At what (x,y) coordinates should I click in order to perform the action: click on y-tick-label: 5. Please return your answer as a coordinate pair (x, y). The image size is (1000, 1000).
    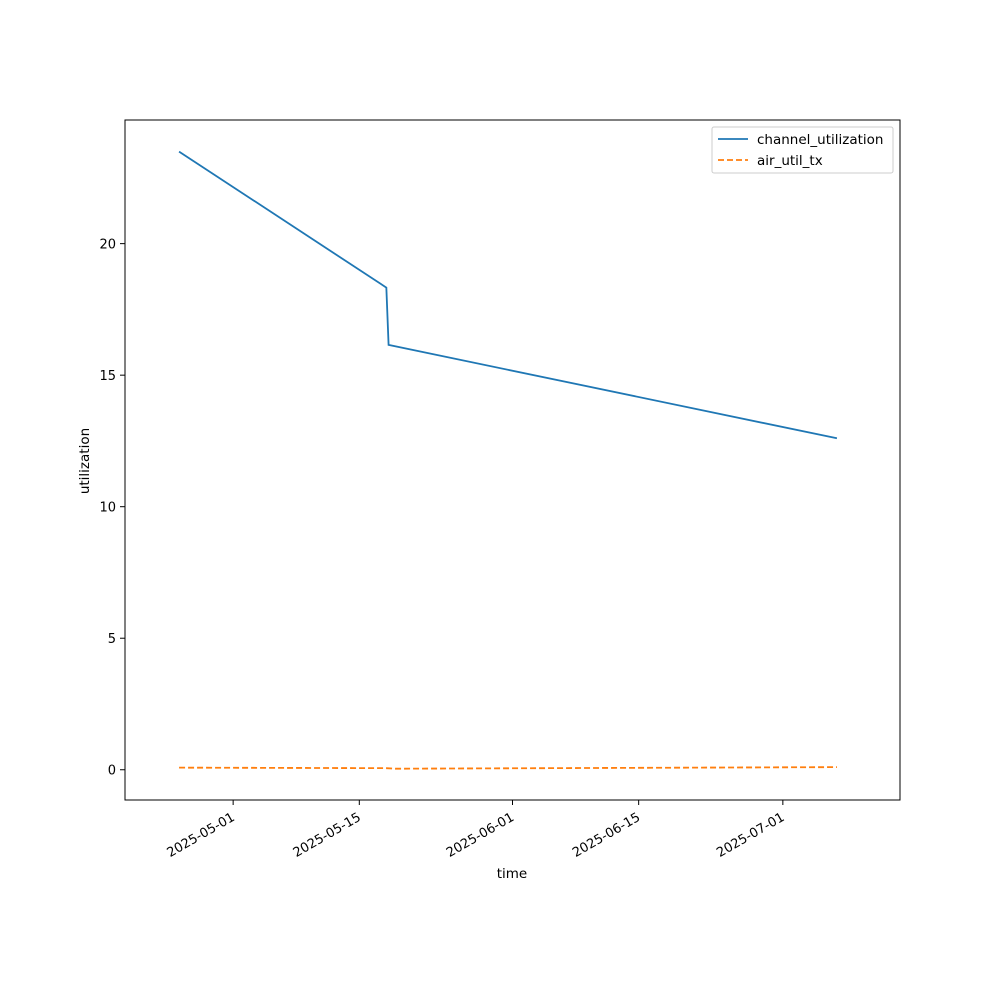
    Looking at the image, I should click on (112, 639).